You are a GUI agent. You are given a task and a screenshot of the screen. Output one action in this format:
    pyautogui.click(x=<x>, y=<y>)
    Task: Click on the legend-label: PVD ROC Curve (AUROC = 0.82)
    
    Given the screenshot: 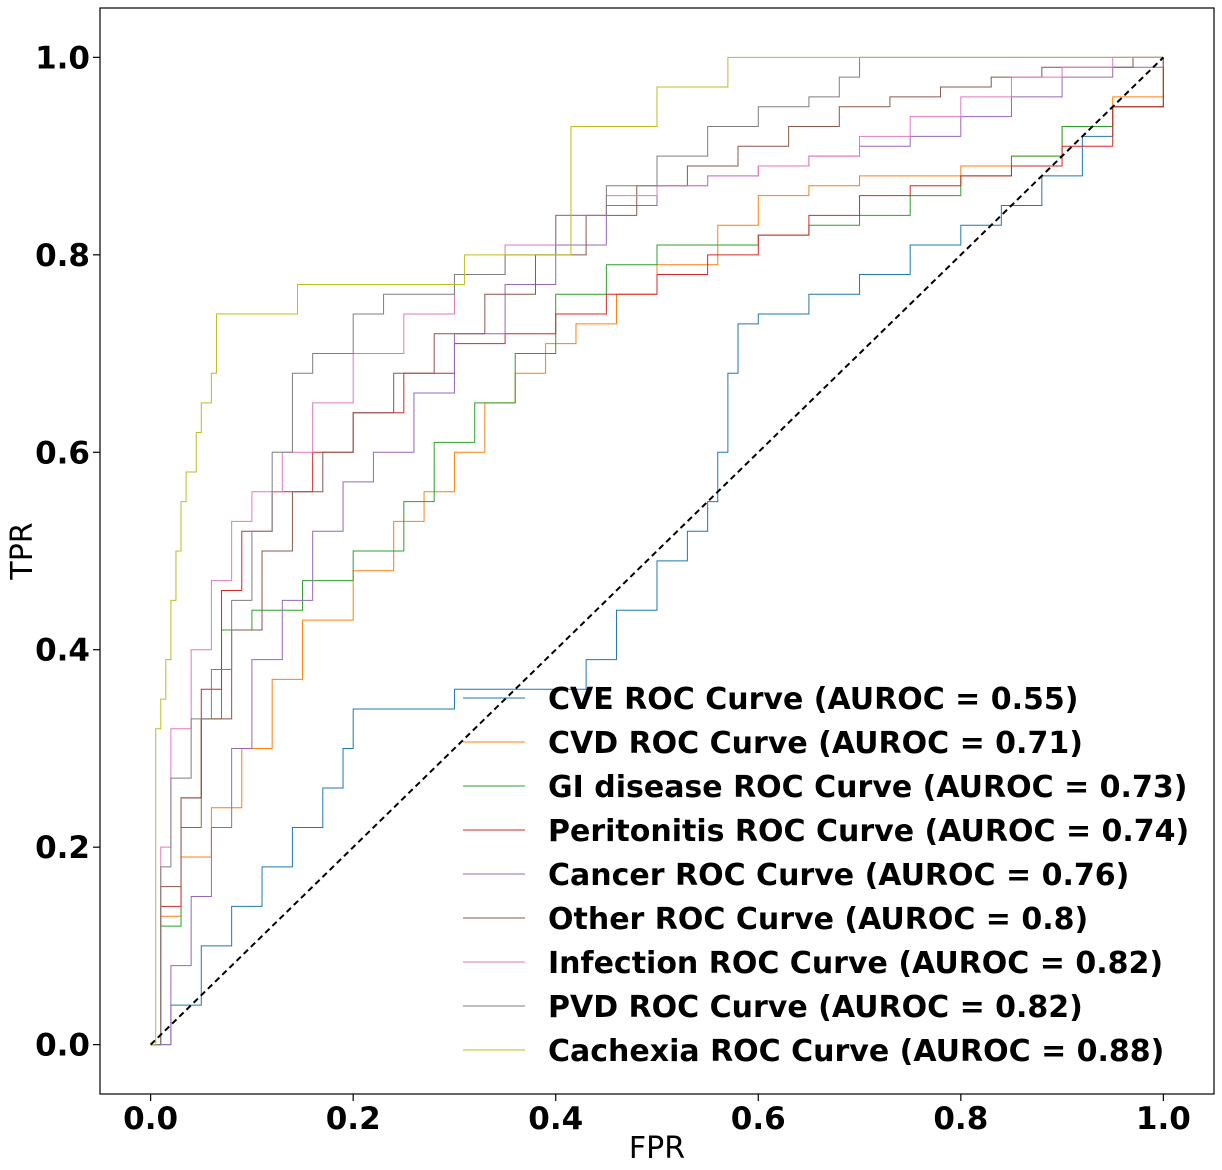 What is the action you would take?
    pyautogui.click(x=815, y=1007)
    